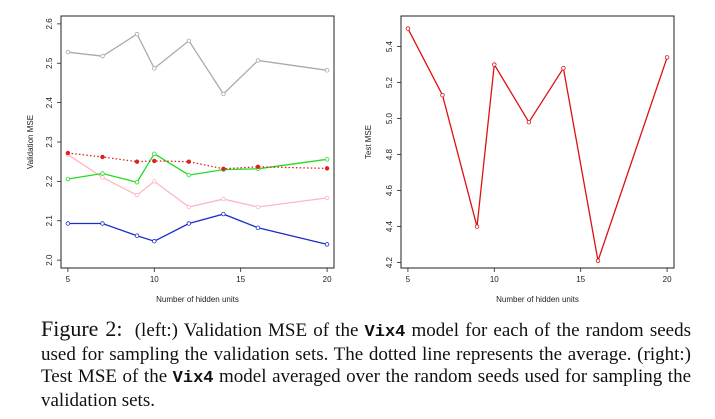 The height and width of the screenshot is (419, 715). I want to click on y-tick-label: 4.4, so click(389, 226).